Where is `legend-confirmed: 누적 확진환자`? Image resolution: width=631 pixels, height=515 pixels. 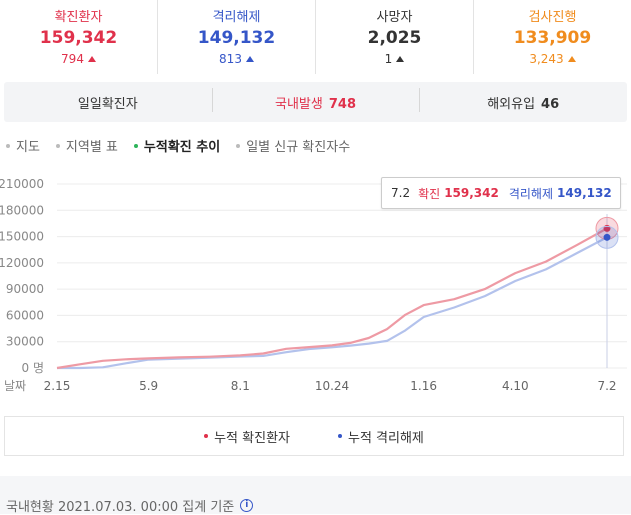 legend-confirmed: 누적 확진환자 is located at coordinates (247, 436).